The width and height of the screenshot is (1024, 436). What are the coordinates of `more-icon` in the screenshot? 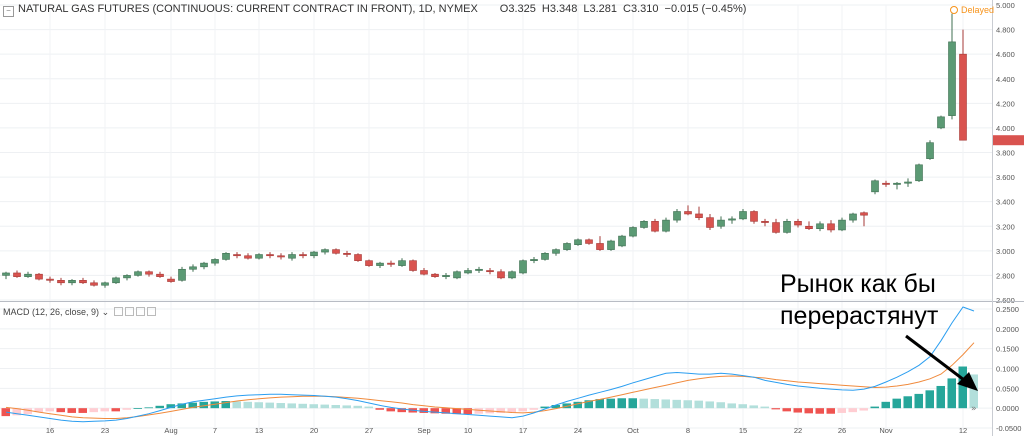 It's located at (151, 311).